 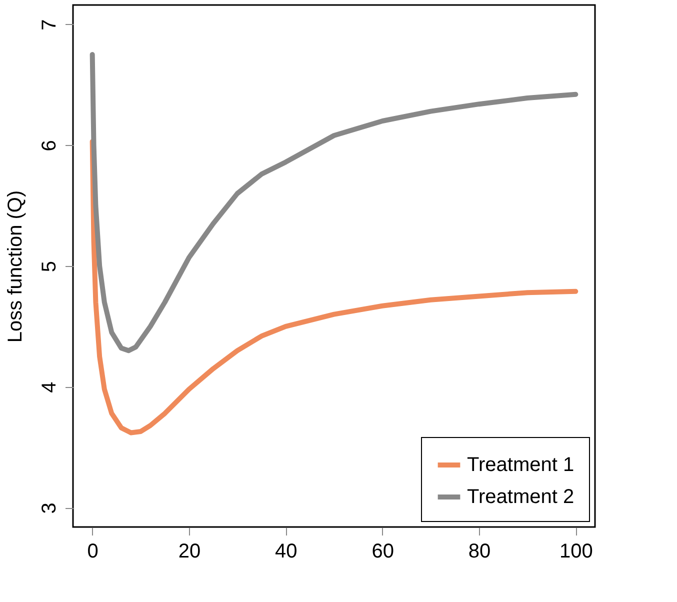 I want to click on y-tick-label: 4, so click(x=49, y=387).